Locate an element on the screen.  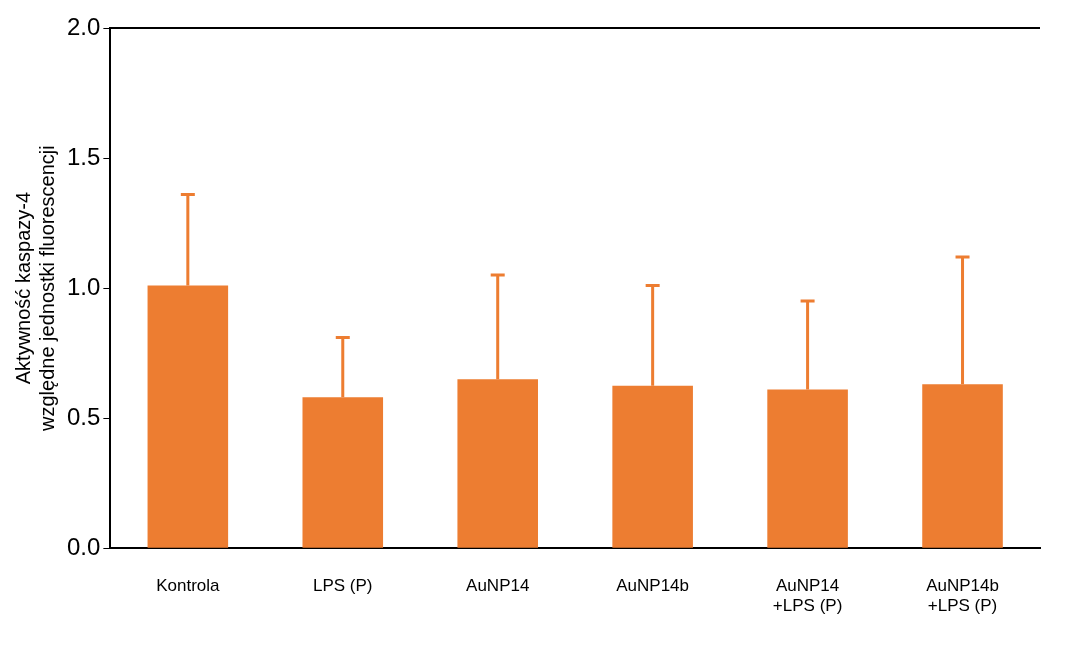
y-tick-label: 1.5 is located at coordinates (83, 156).